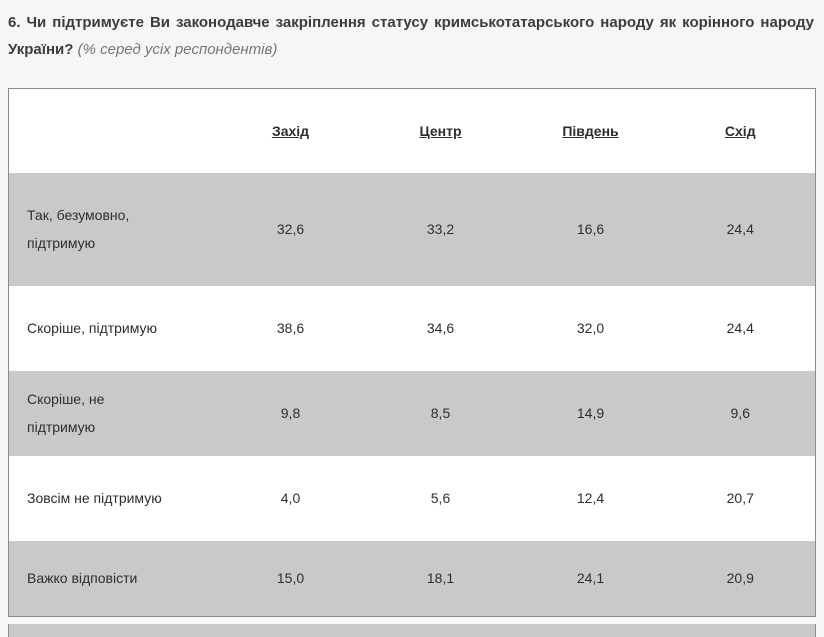 The width and height of the screenshot is (824, 637). I want to click on row-label: Скоріше, підтримую, so click(92, 328).